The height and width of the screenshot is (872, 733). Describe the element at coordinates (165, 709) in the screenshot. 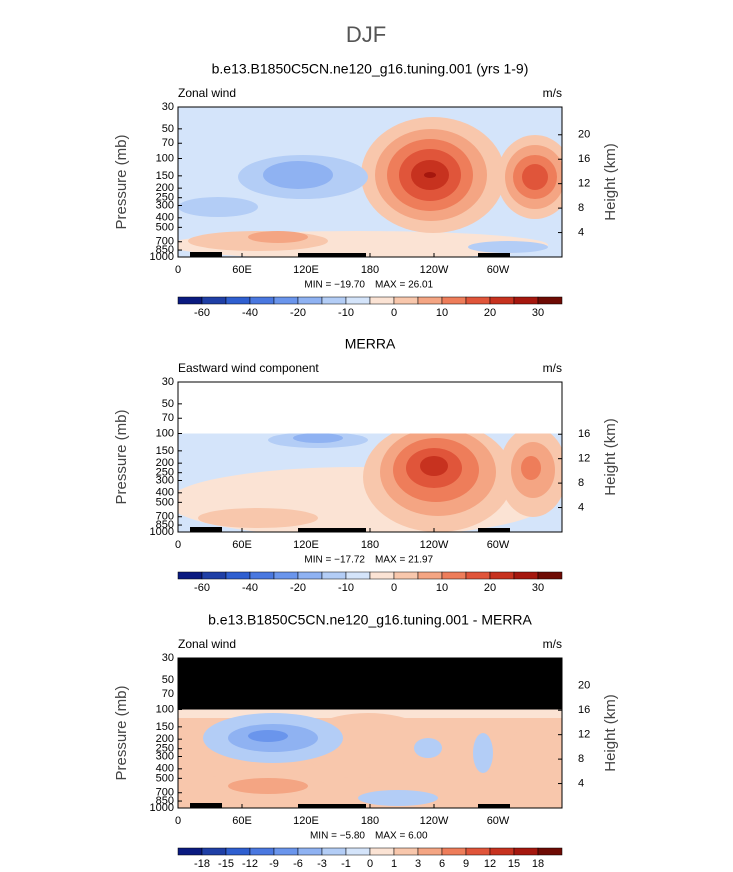

I see `y-tick-label: 100` at that location.